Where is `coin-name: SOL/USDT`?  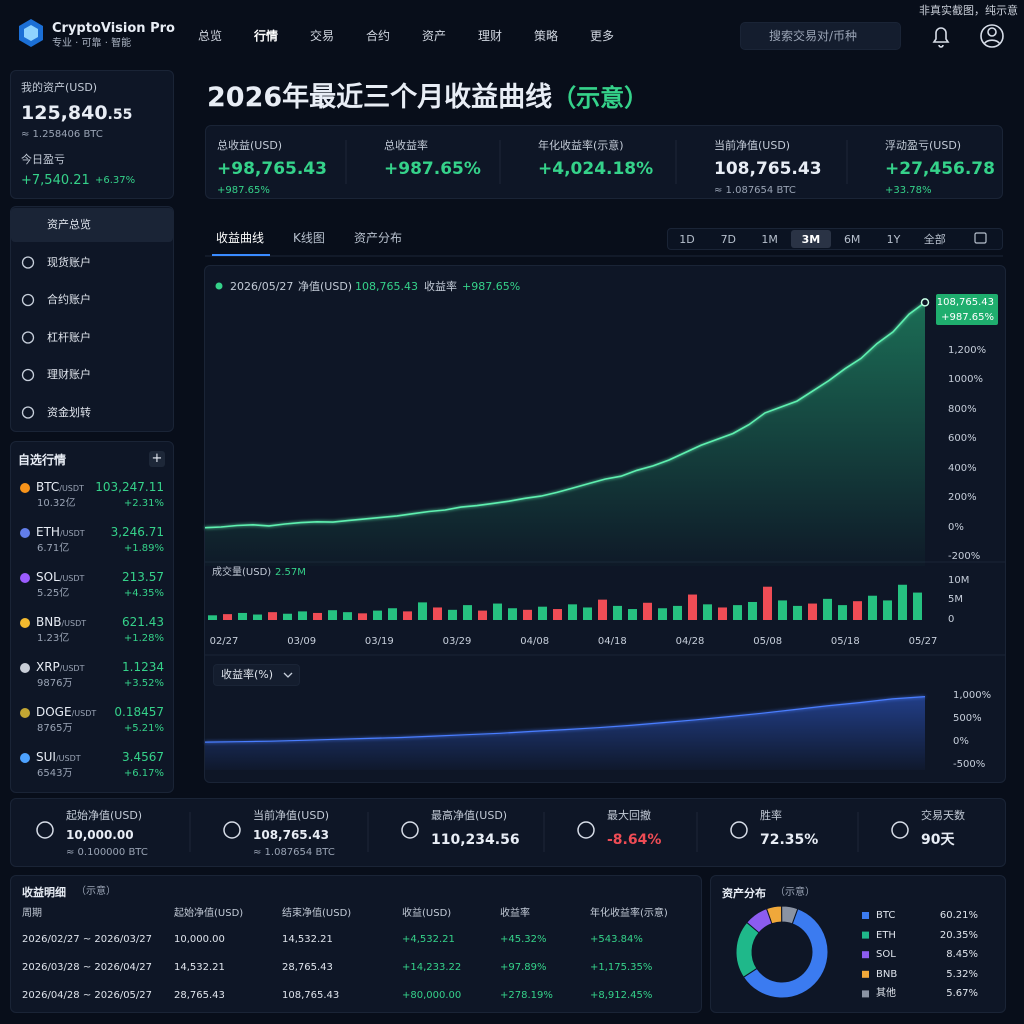 coin-name: SOL/USDT is located at coordinates (60, 577).